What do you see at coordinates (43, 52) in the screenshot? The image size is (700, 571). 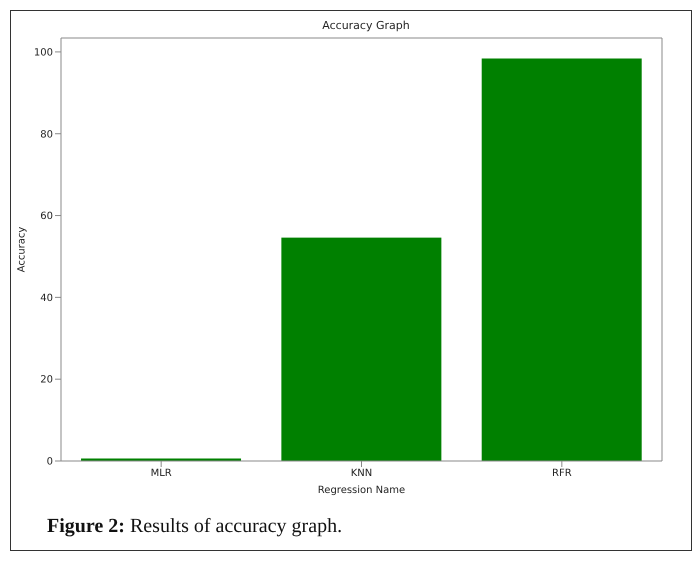 I see `y-tick-label: 100` at bounding box center [43, 52].